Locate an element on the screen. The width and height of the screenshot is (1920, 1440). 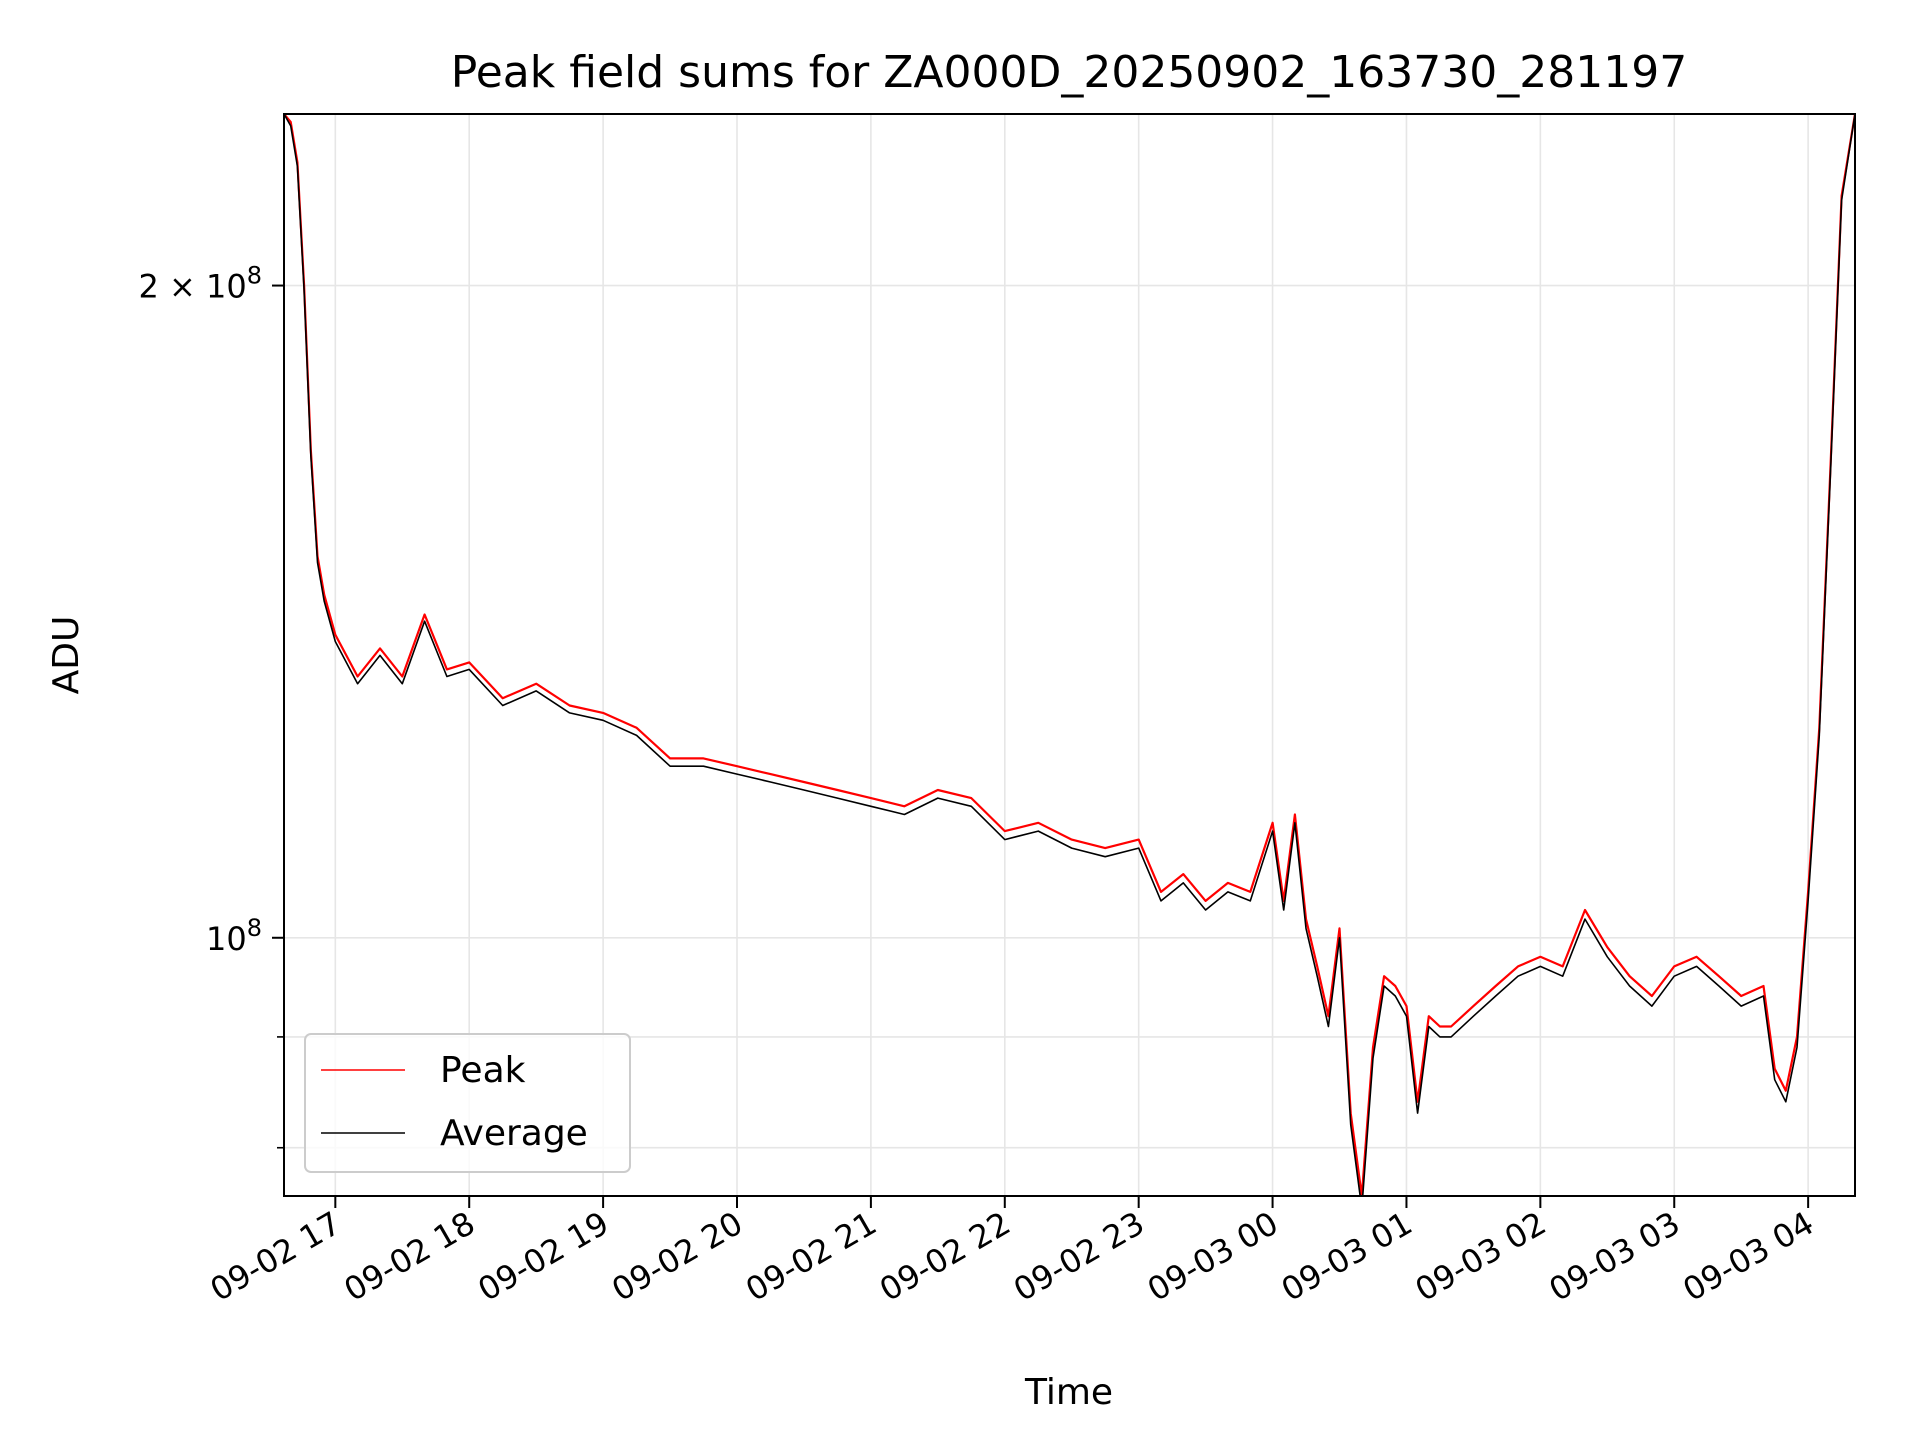
legend-label-average: Average is located at coordinates (514, 1133).